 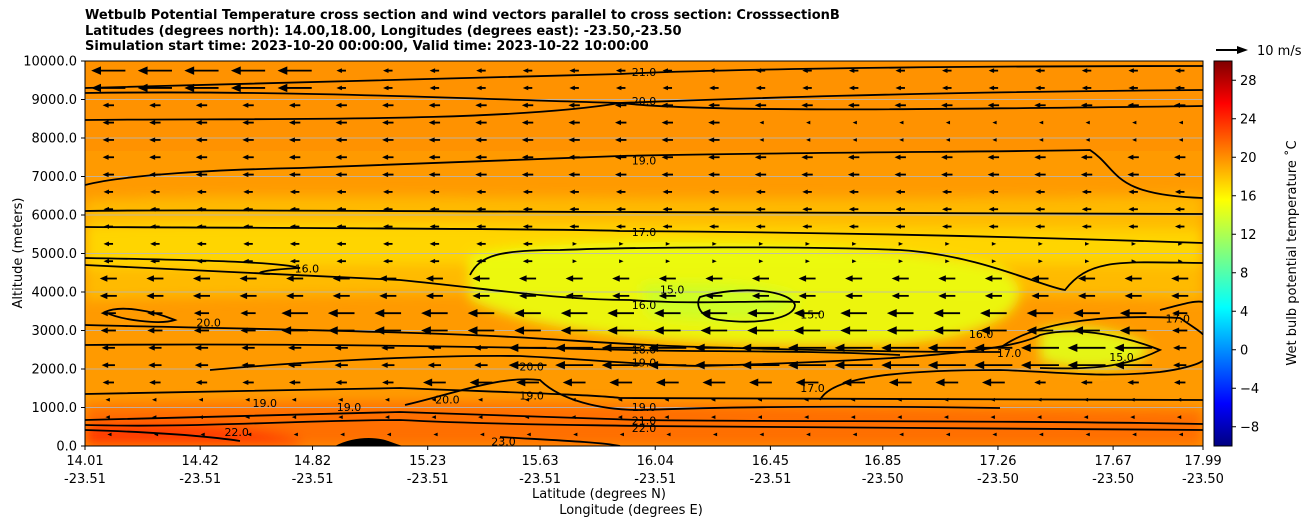 I want to click on svg-text: 17.0, so click(x=812, y=388).